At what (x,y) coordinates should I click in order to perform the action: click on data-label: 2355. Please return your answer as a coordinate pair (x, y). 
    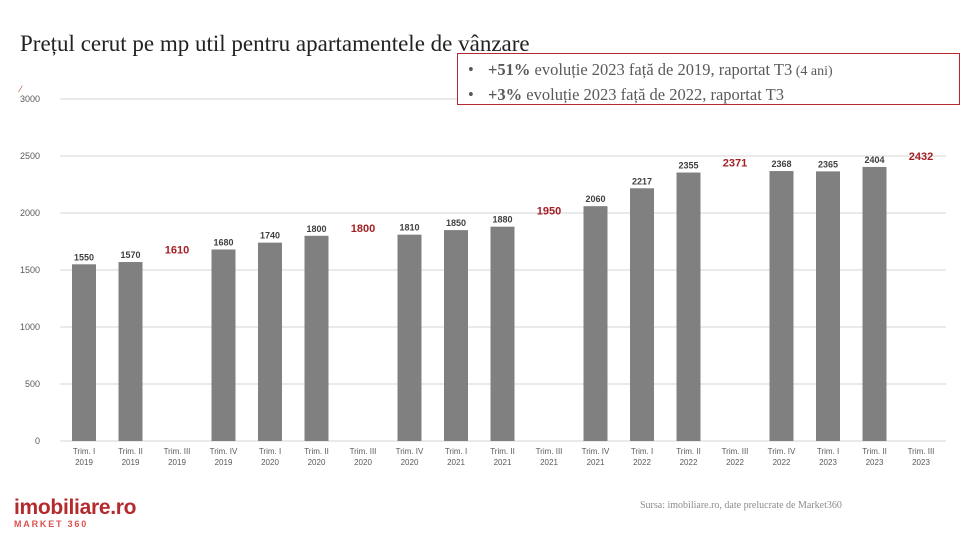
    Looking at the image, I should click on (688, 166).